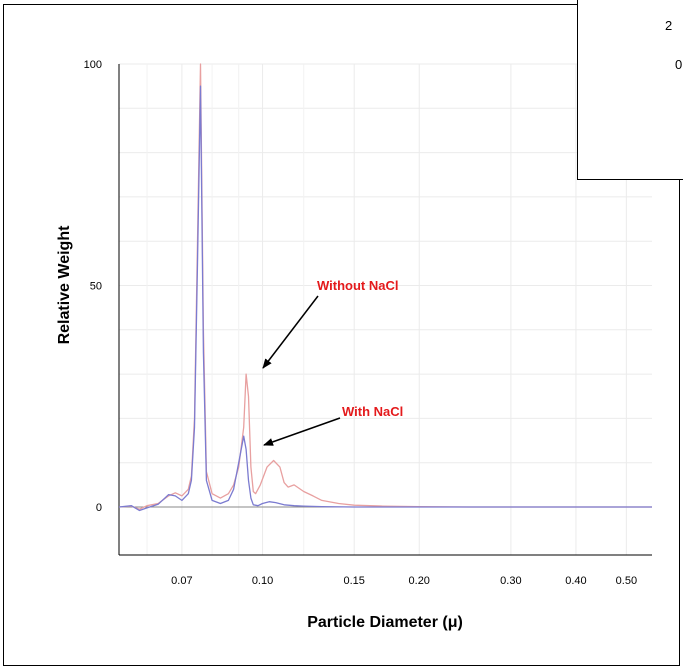  Describe the element at coordinates (510, 581) in the screenshot. I see `x-tick-label: 0.30` at that location.